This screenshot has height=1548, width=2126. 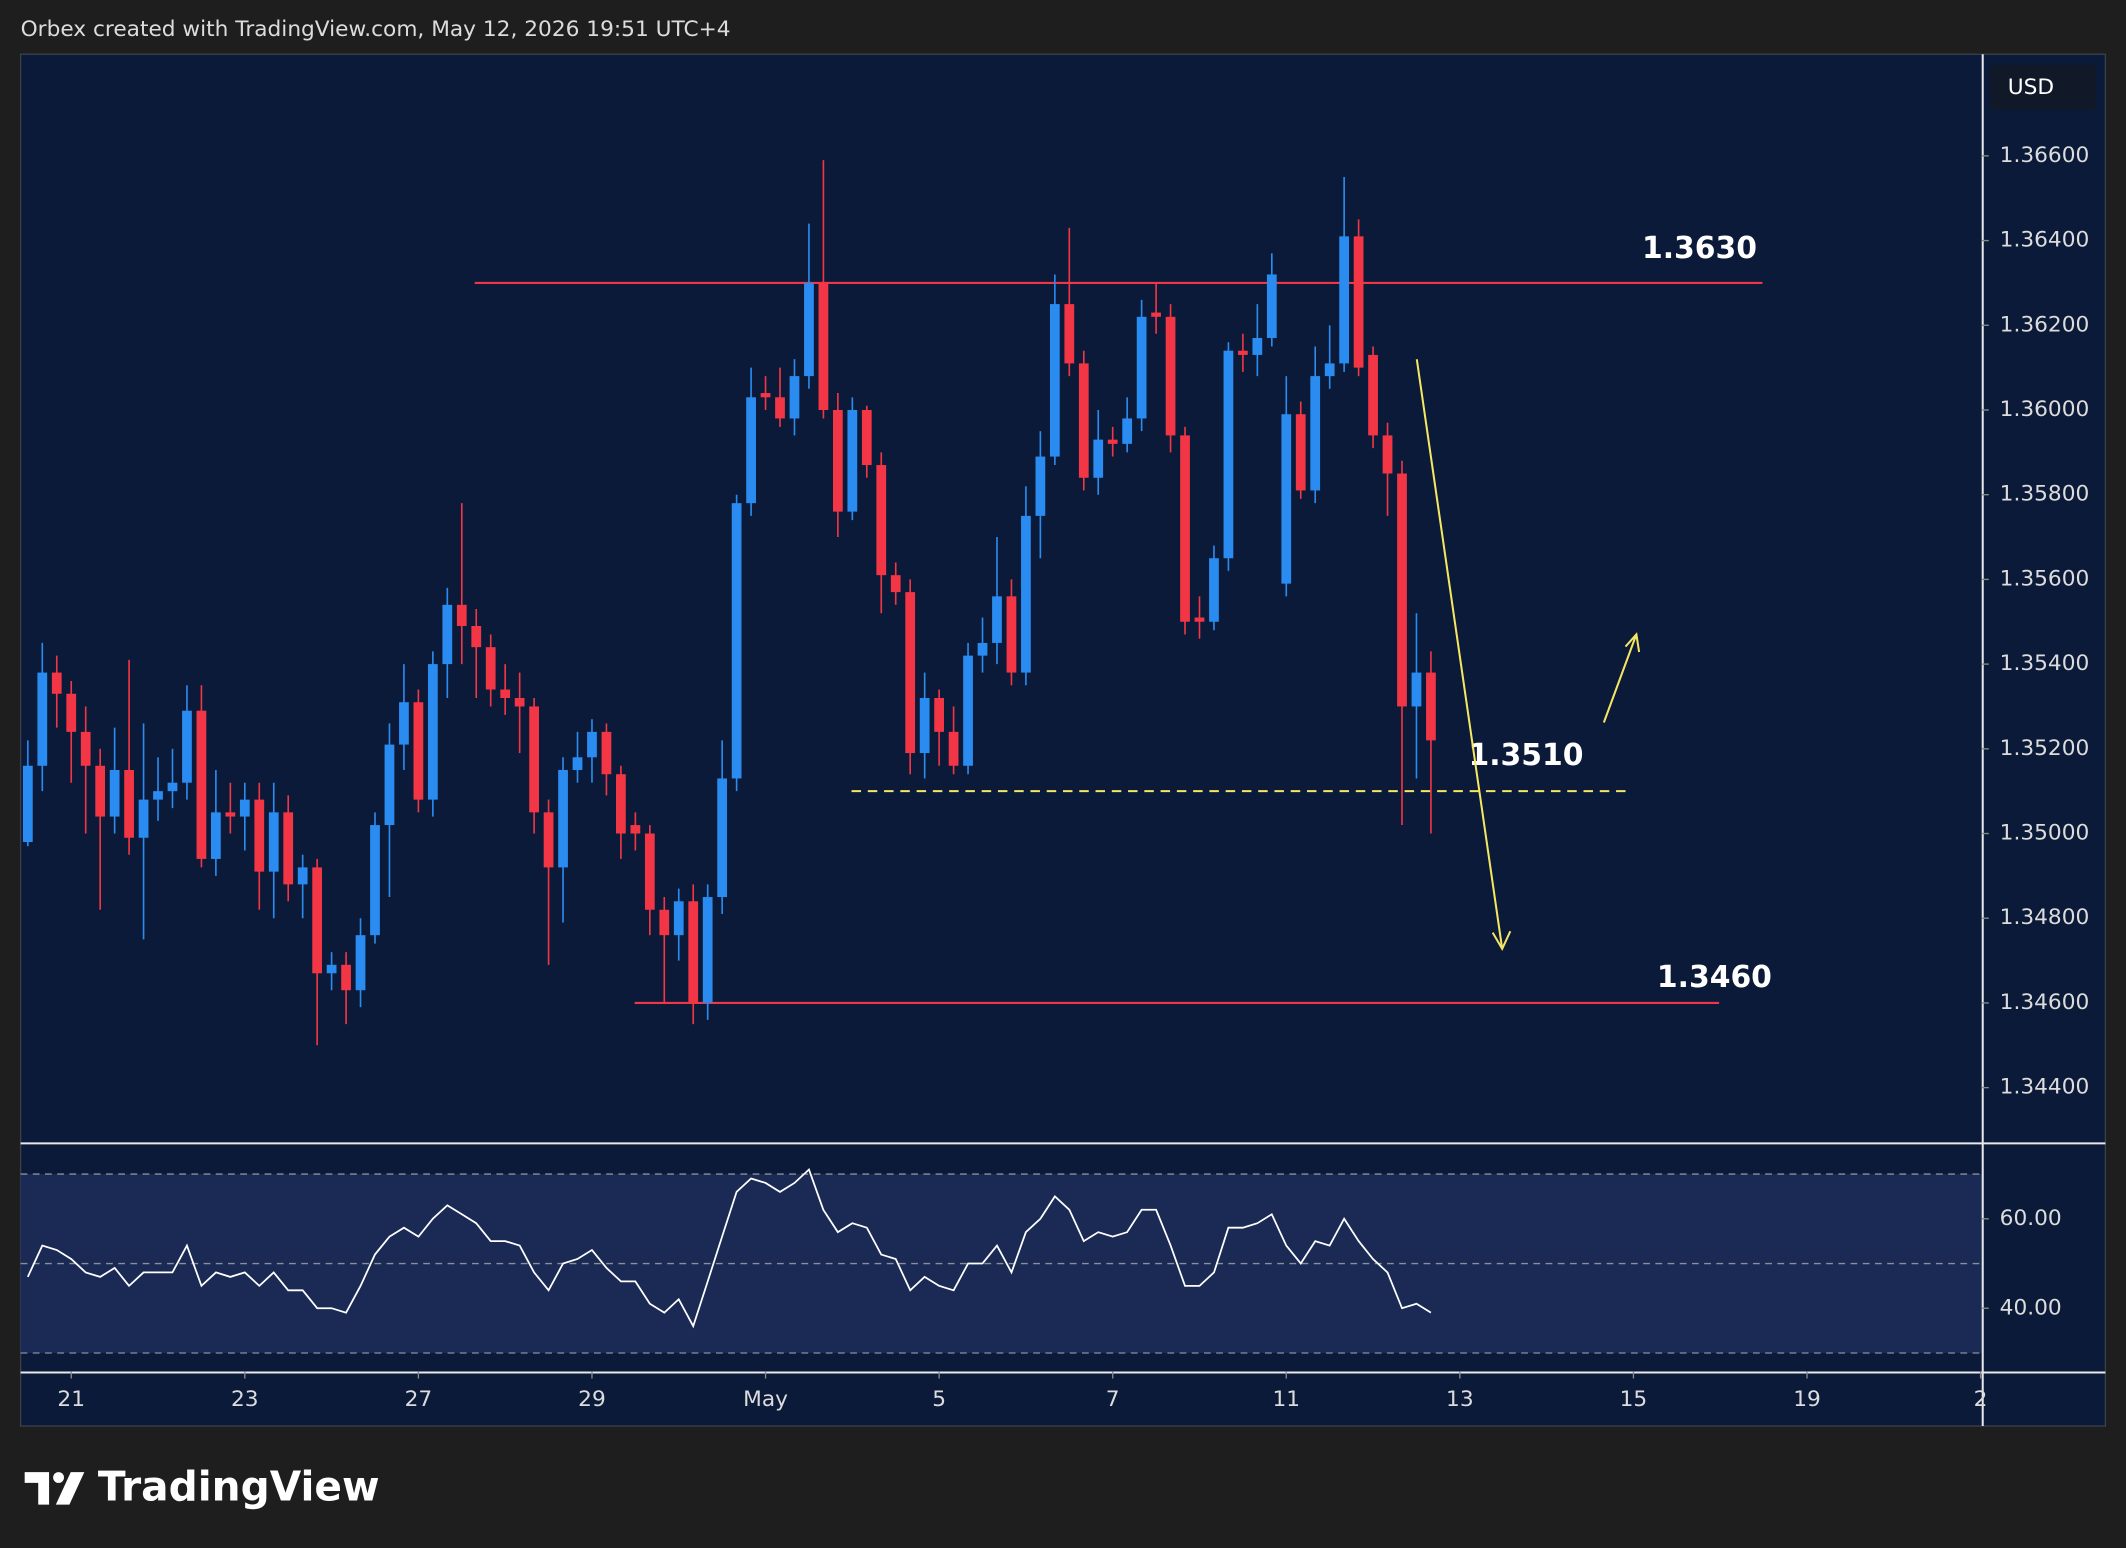 What do you see at coordinates (765, 1399) in the screenshot?
I see `x-tick-label: May` at bounding box center [765, 1399].